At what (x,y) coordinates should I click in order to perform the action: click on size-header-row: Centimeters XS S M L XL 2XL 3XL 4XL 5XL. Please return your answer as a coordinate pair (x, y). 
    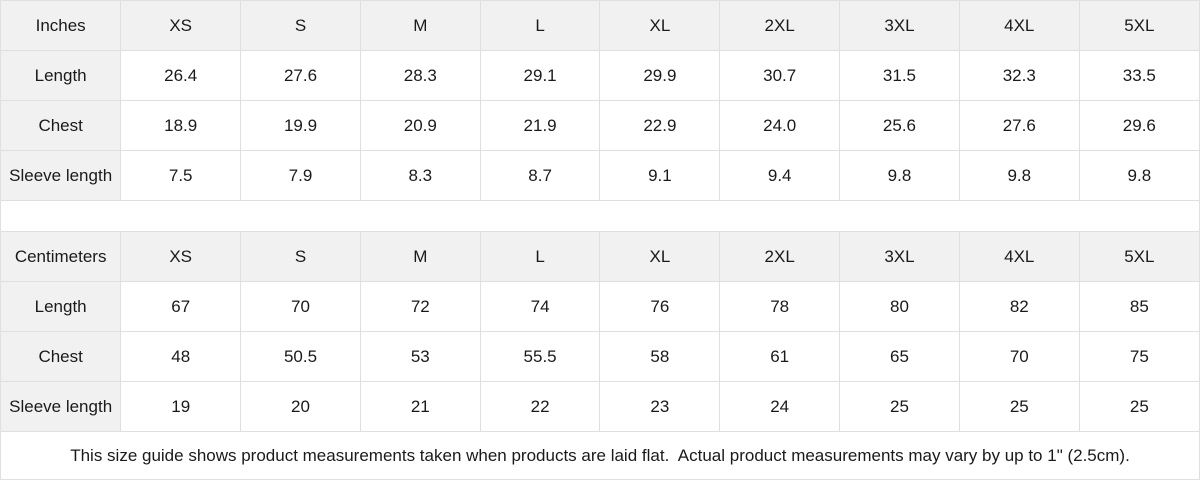
    Looking at the image, I should click on (600, 256).